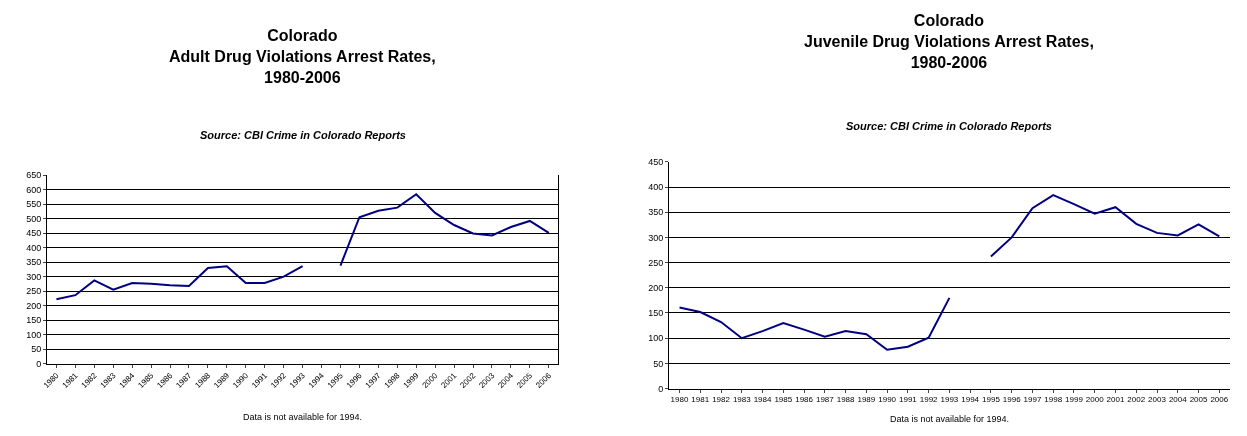 Image resolution: width=1247 pixels, height=436 pixels. I want to click on x-tick-label: 1998, so click(1053, 400).